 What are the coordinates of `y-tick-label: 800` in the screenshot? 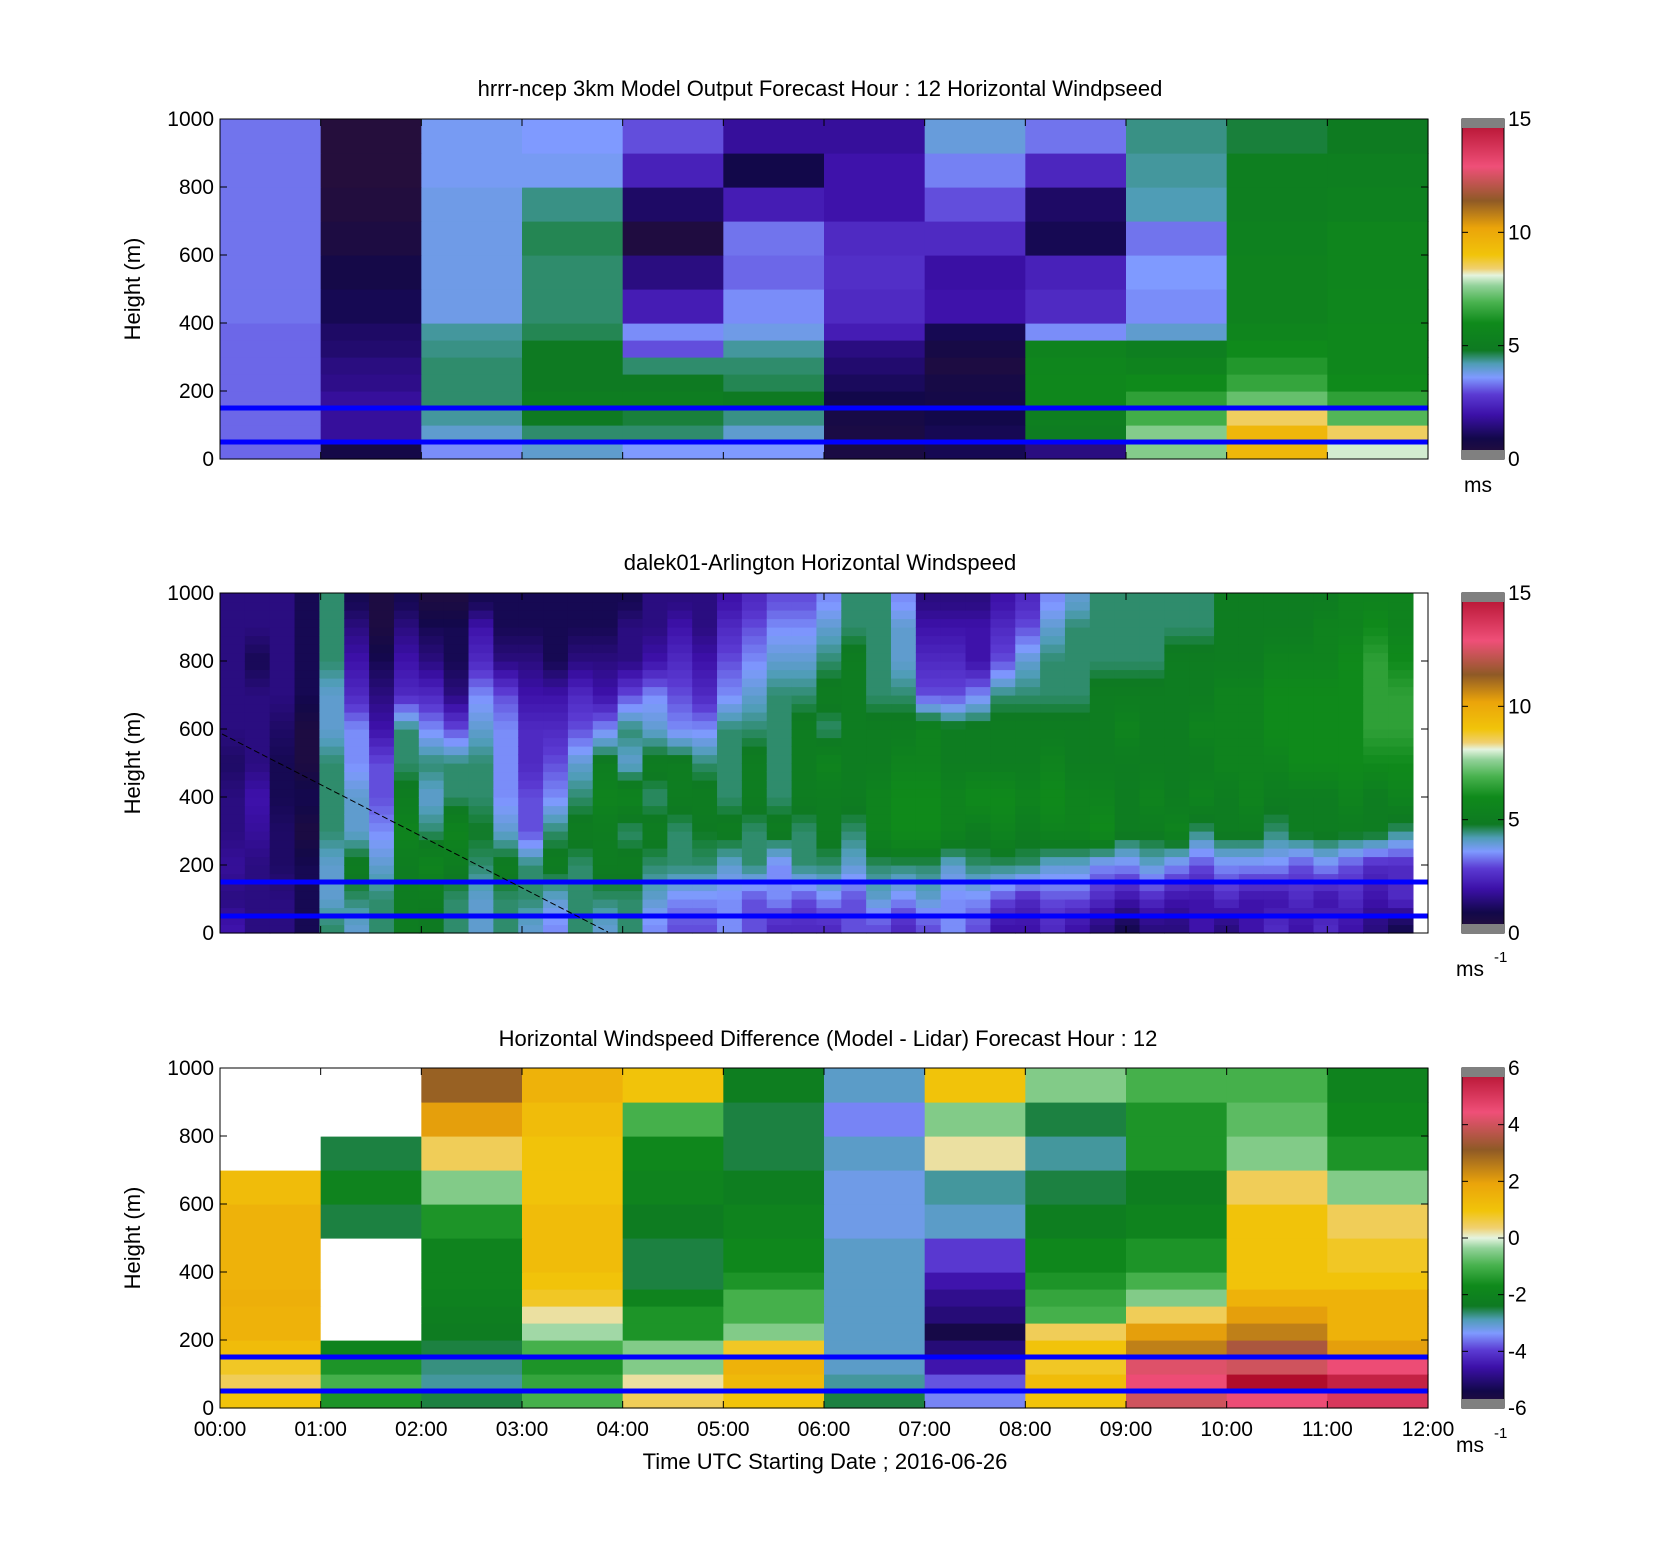 It's located at (196, 187).